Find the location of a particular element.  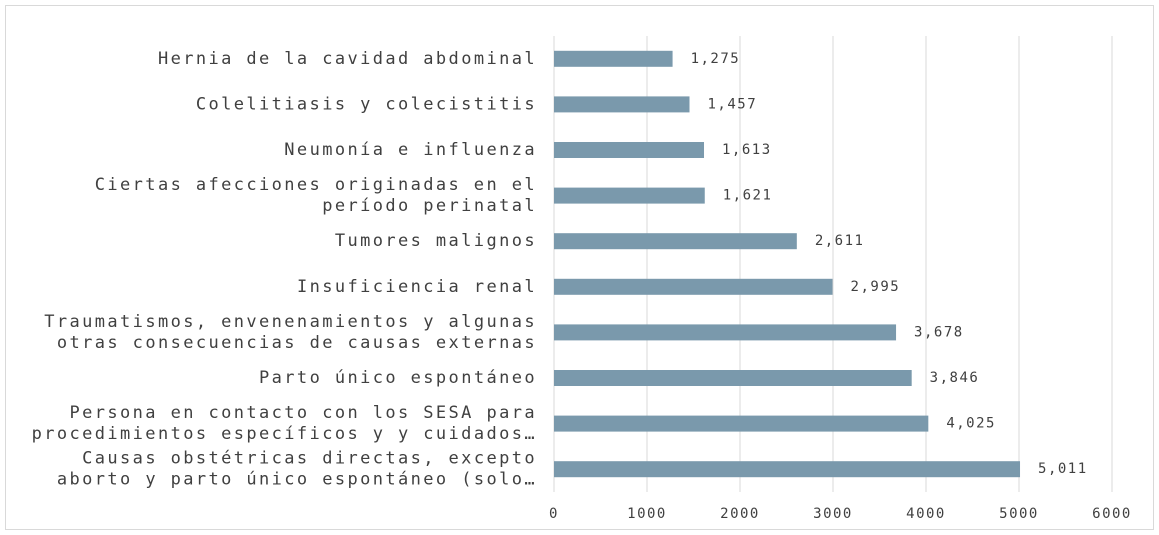

data-label: 1,275 is located at coordinates (716, 59).